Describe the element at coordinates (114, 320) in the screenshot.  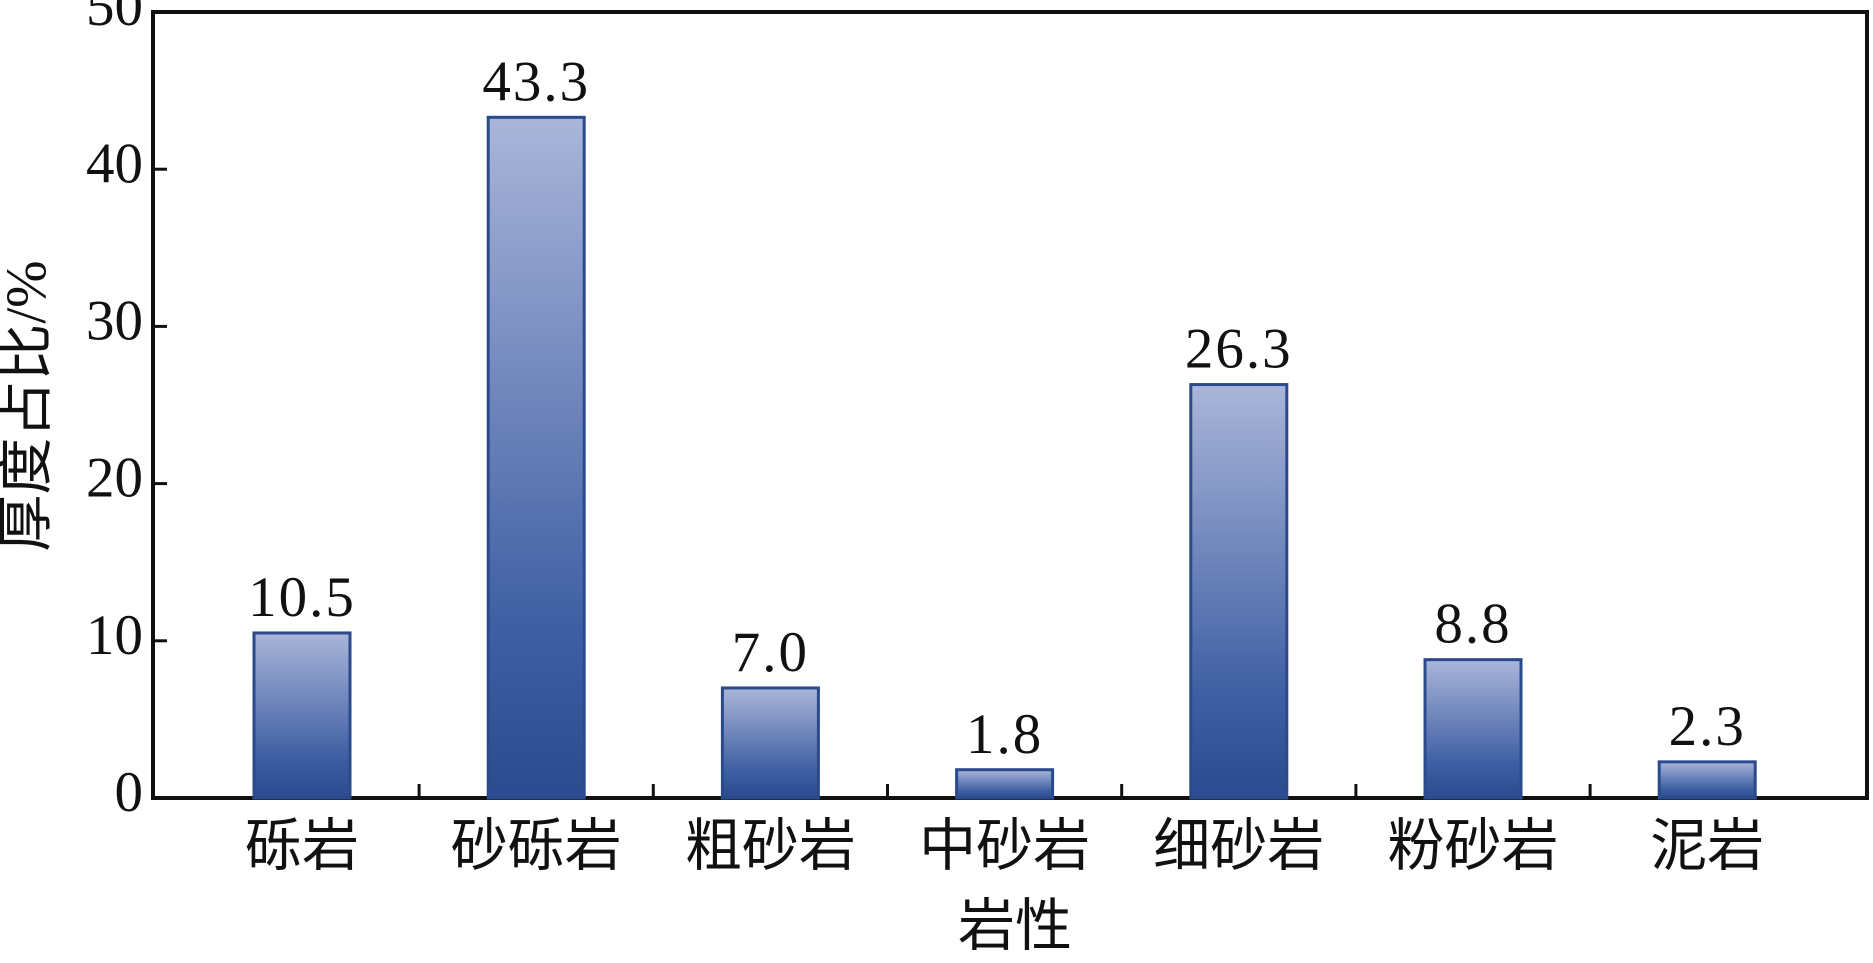
I see `y-tick-label: 30` at that location.